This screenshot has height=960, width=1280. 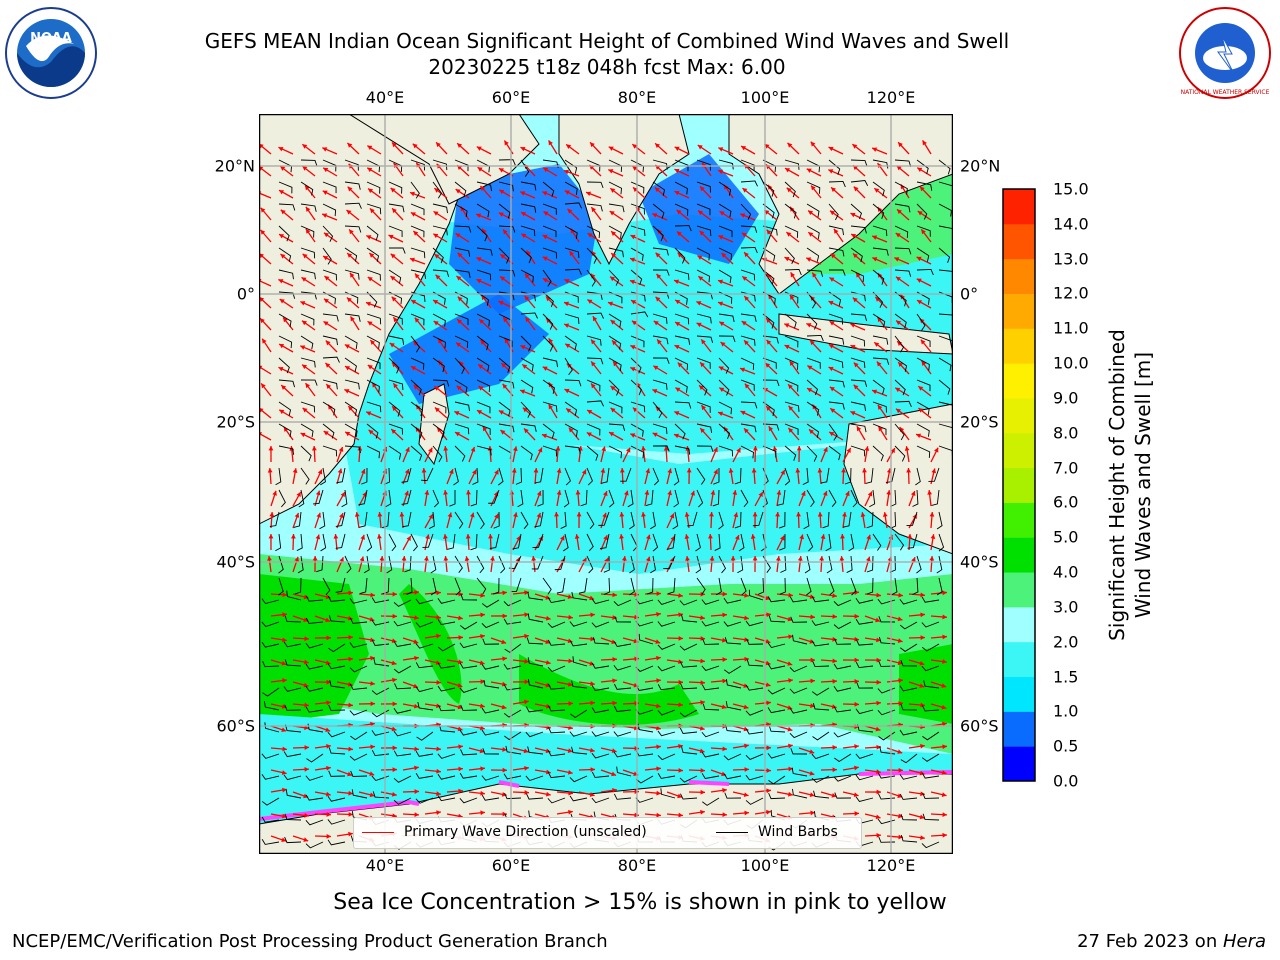 What do you see at coordinates (235, 562) in the screenshot?
I see `lat-tick-left-40s: 40°S` at bounding box center [235, 562].